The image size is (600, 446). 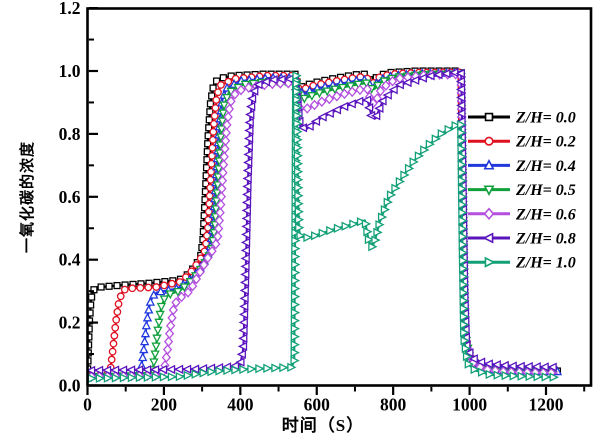 What do you see at coordinates (522, 239) in the screenshot?
I see `legend-entry-0.8: Z/H= 0.8` at bounding box center [522, 239].